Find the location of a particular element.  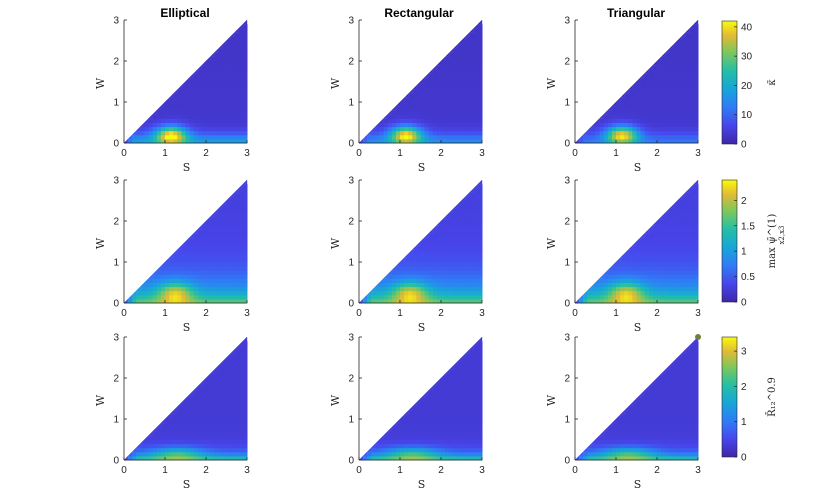

colorbar-label-sub: x2,x3 is located at coordinates (782, 234).